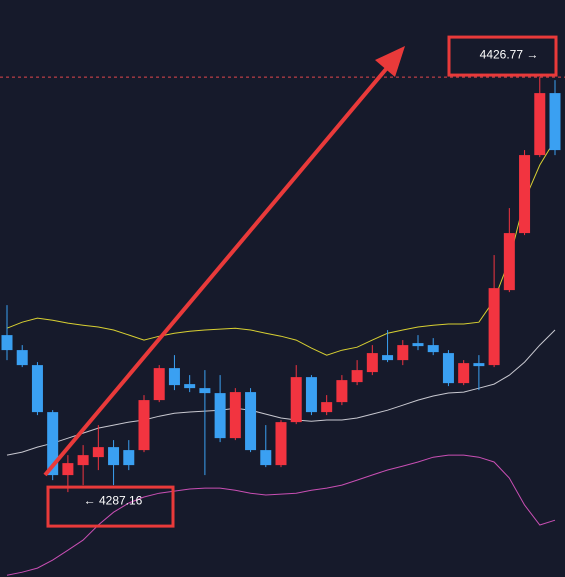 This screenshot has height=577, width=565. Describe the element at coordinates (509, 54) in the screenshot. I see `high-label: 4426.77 →` at that location.